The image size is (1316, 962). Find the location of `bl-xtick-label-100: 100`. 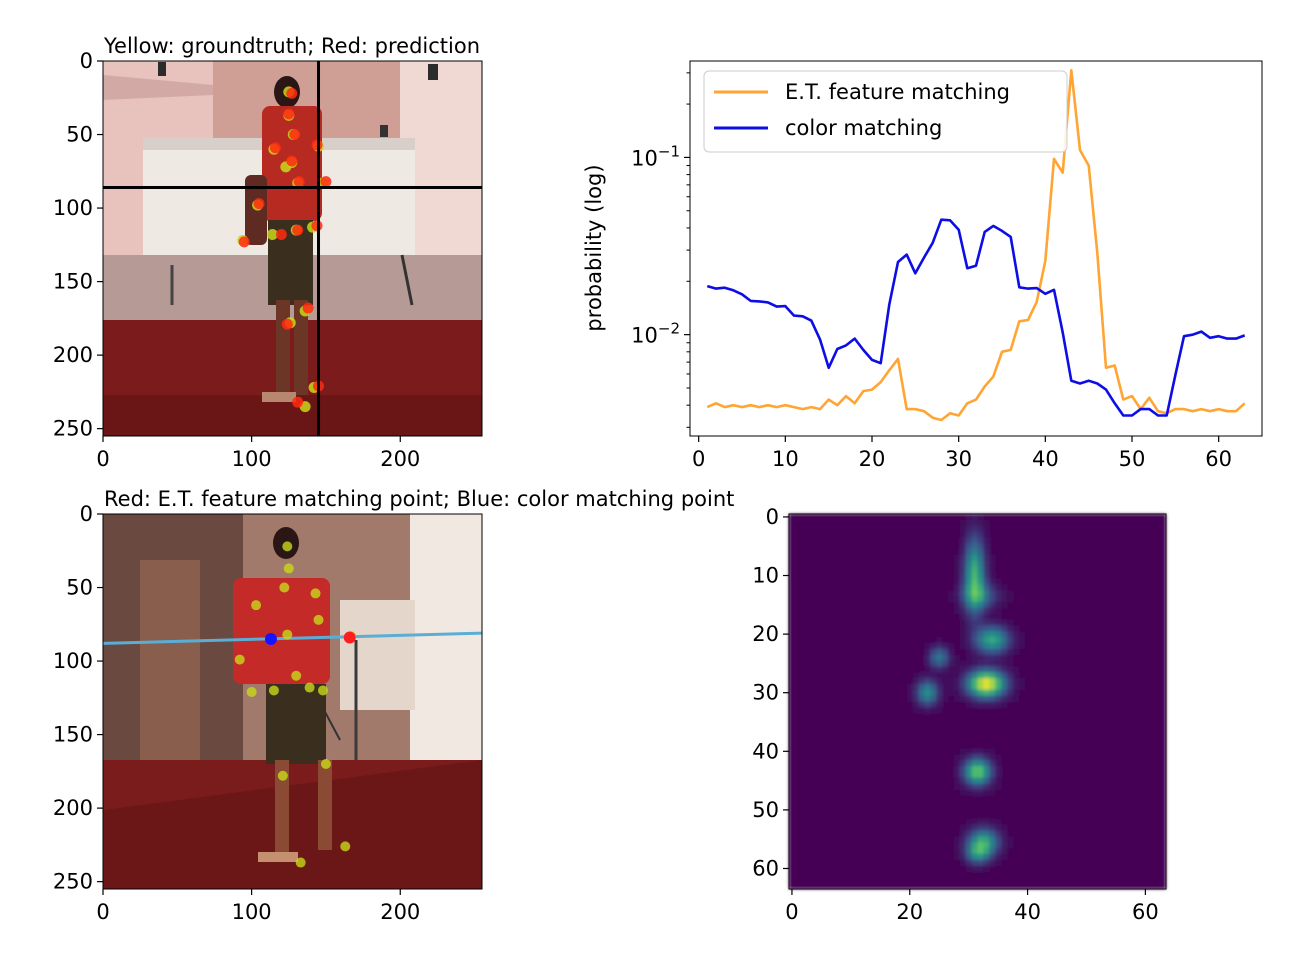

bl-xtick-label-100: 100 is located at coordinates (252, 912).